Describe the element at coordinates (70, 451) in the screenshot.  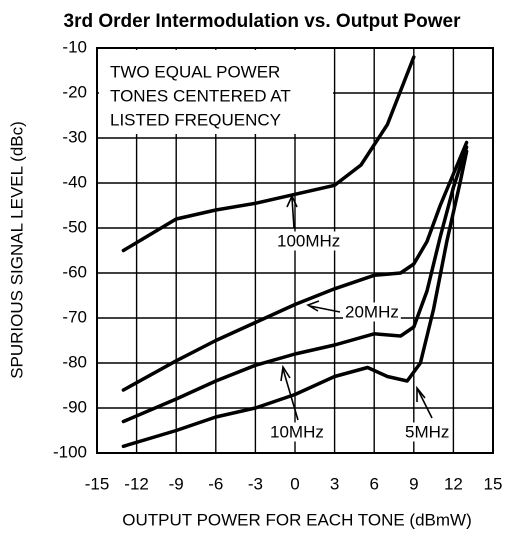
I see `y-tick-label: -100` at that location.